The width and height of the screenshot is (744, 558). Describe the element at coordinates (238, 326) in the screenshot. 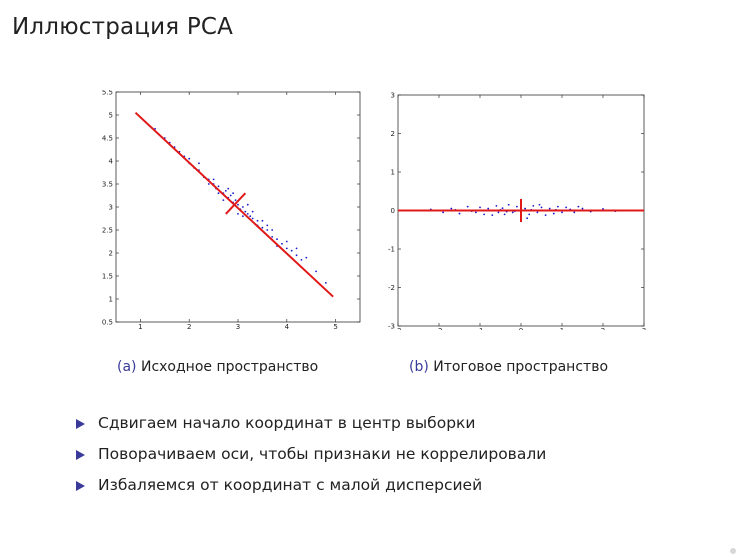

I see `x-tick-label: 3` at that location.